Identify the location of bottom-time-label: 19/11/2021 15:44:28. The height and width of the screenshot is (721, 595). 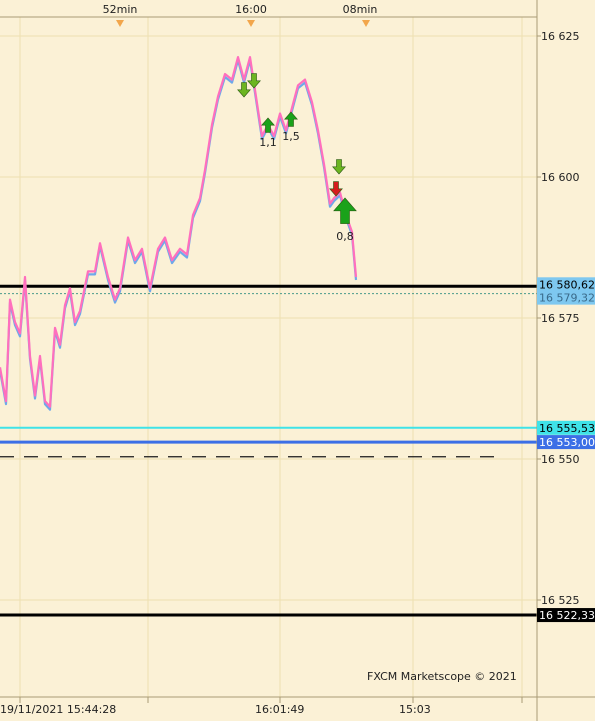
(58, 709).